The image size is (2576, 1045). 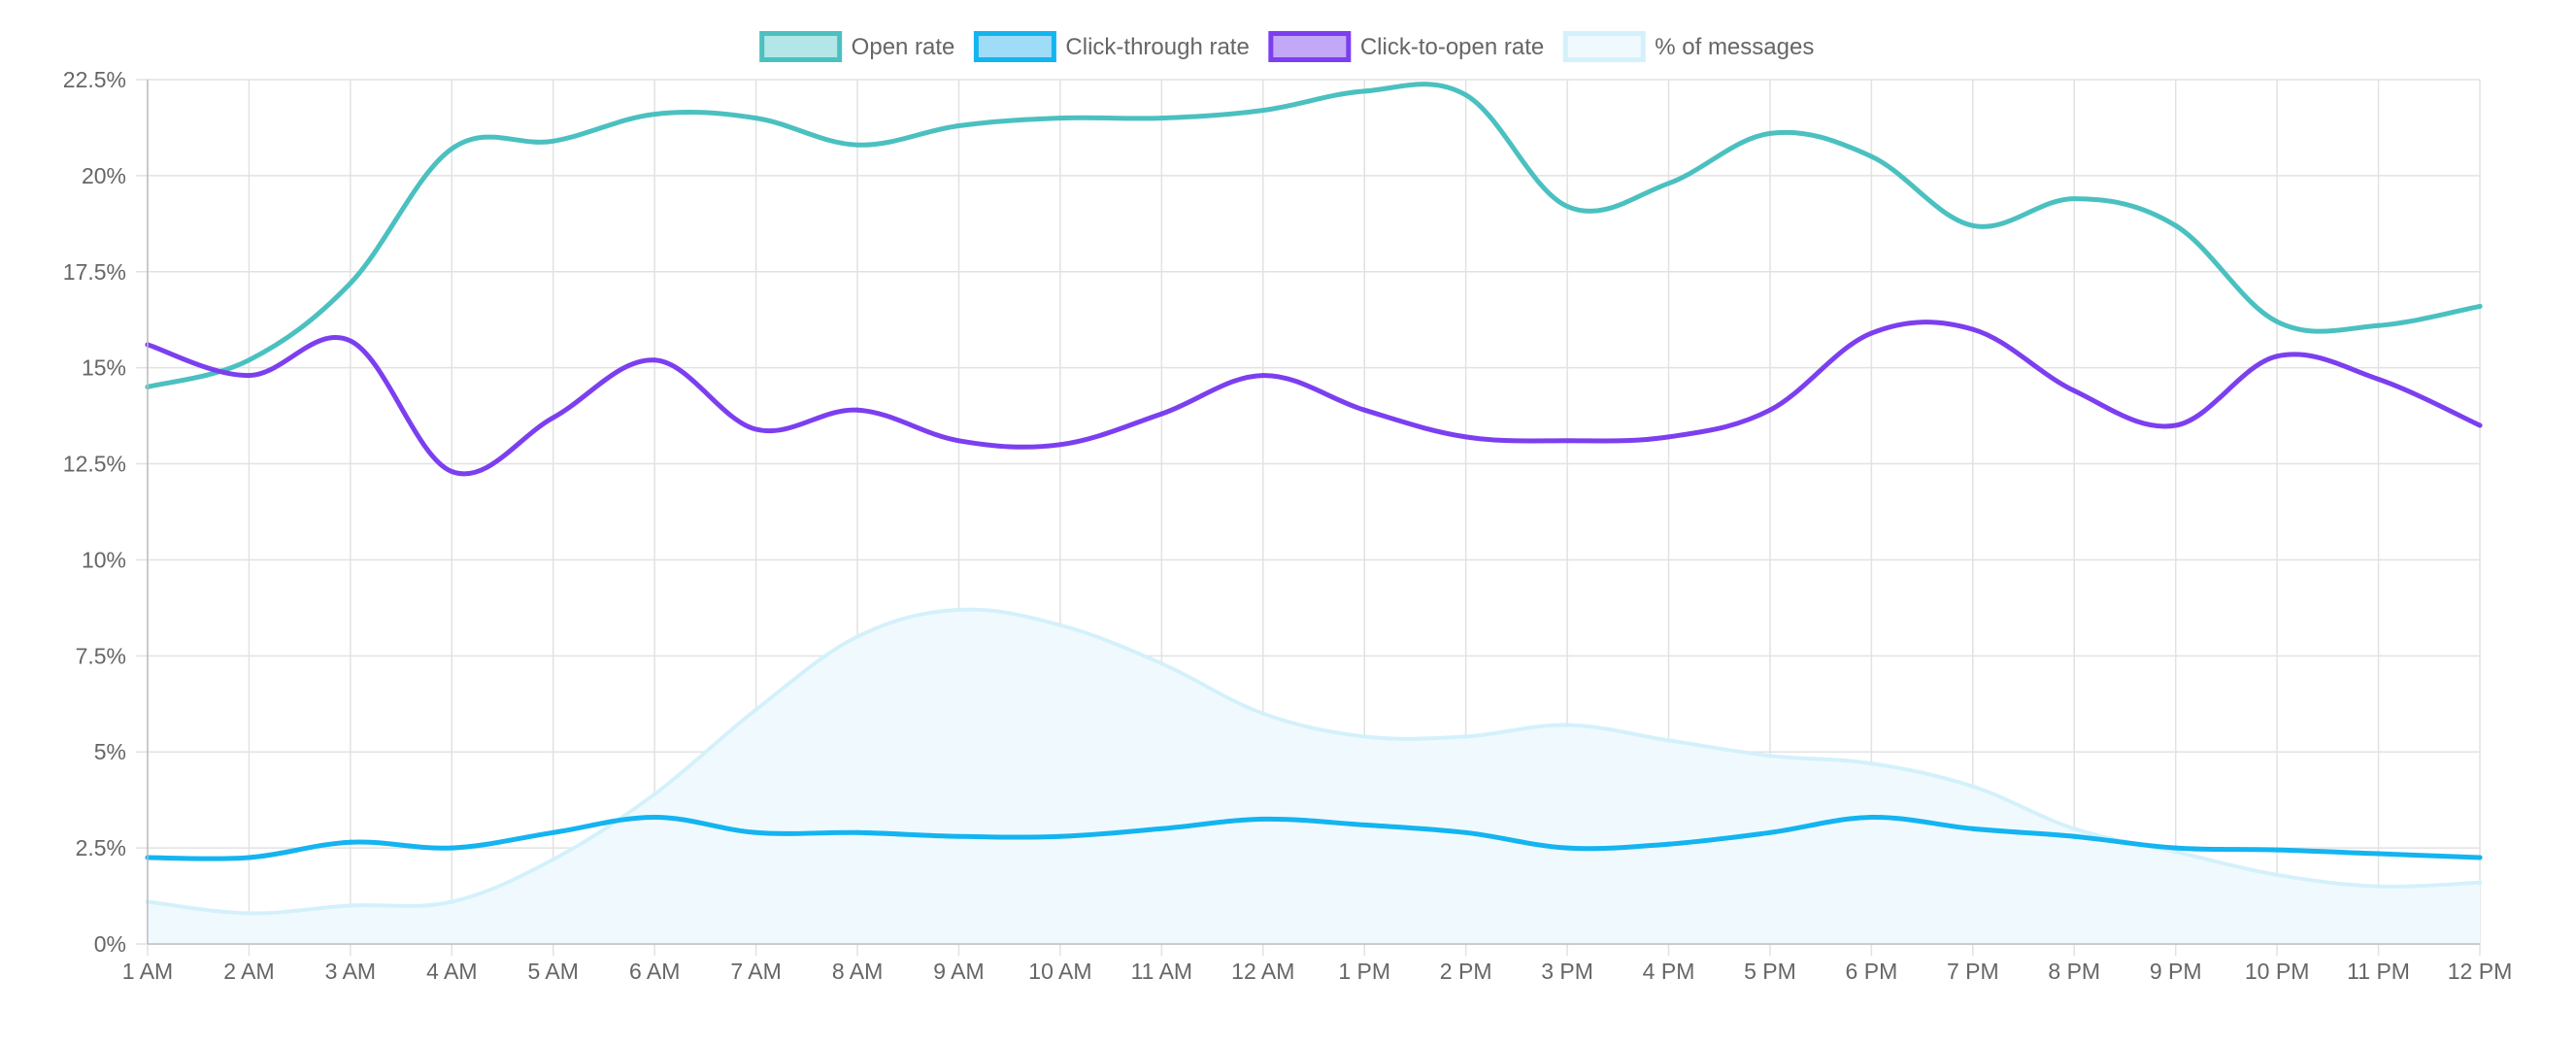 What do you see at coordinates (1111, 46) in the screenshot?
I see `legend-item-click-through-rate: Click-through rate` at bounding box center [1111, 46].